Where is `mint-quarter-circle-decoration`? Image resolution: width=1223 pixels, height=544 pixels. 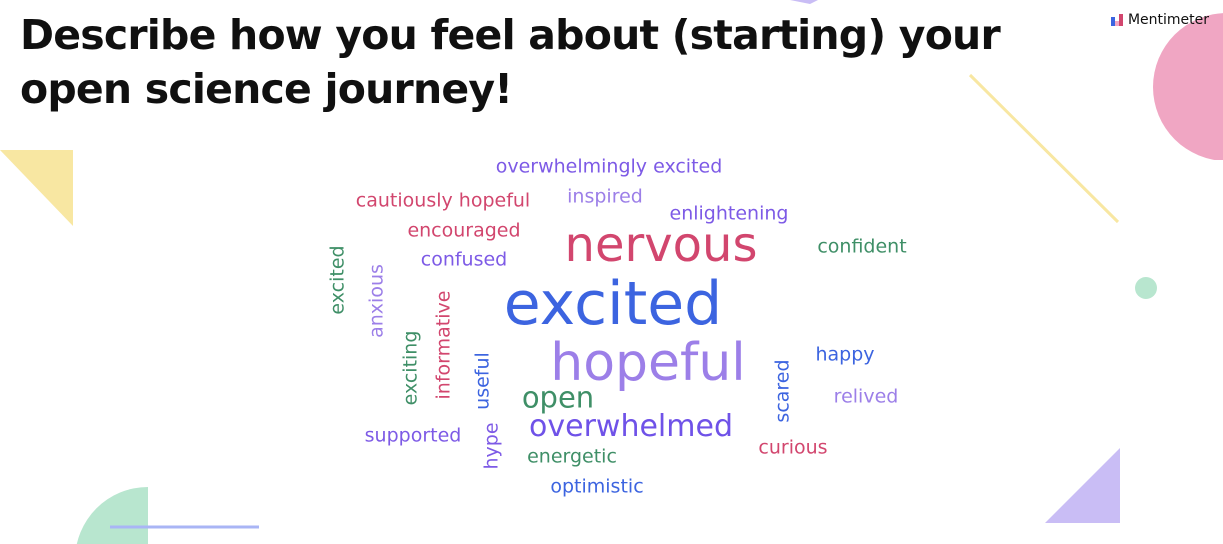
mint-quarter-circle-decoration is located at coordinates (112, 515).